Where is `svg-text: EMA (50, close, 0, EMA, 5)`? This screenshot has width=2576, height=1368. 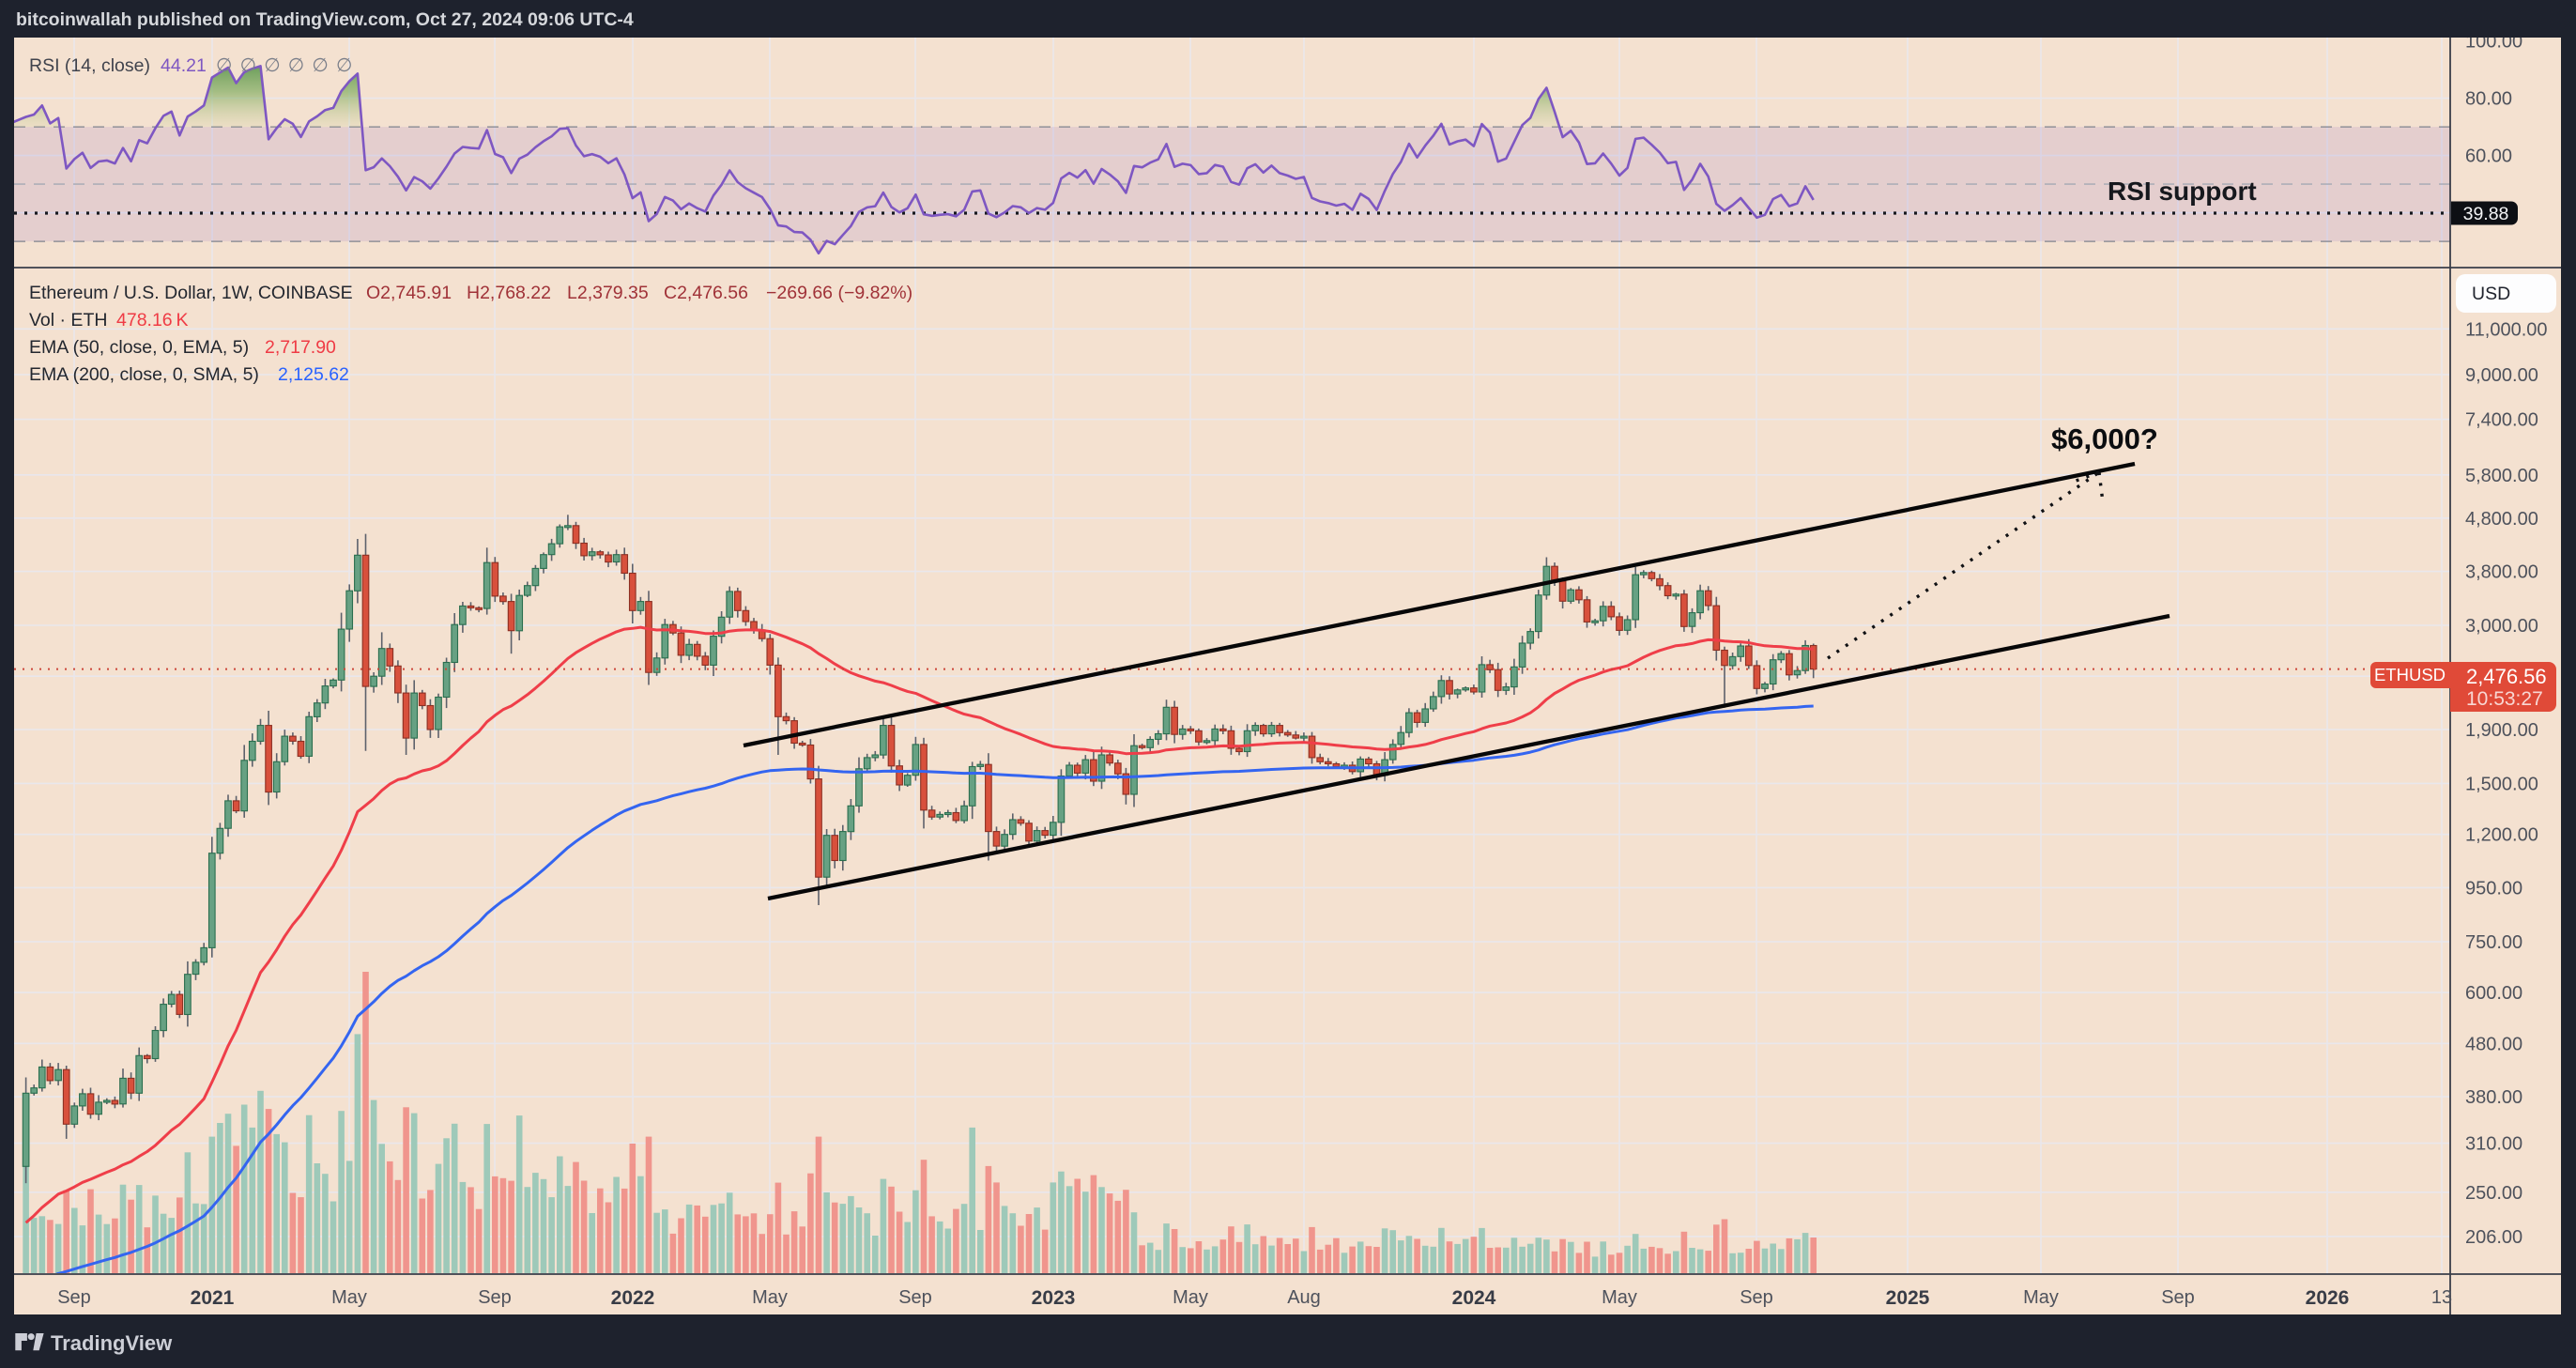
svg-text: EMA (50, close, 0, EMA, 5) is located at coordinates (139, 347).